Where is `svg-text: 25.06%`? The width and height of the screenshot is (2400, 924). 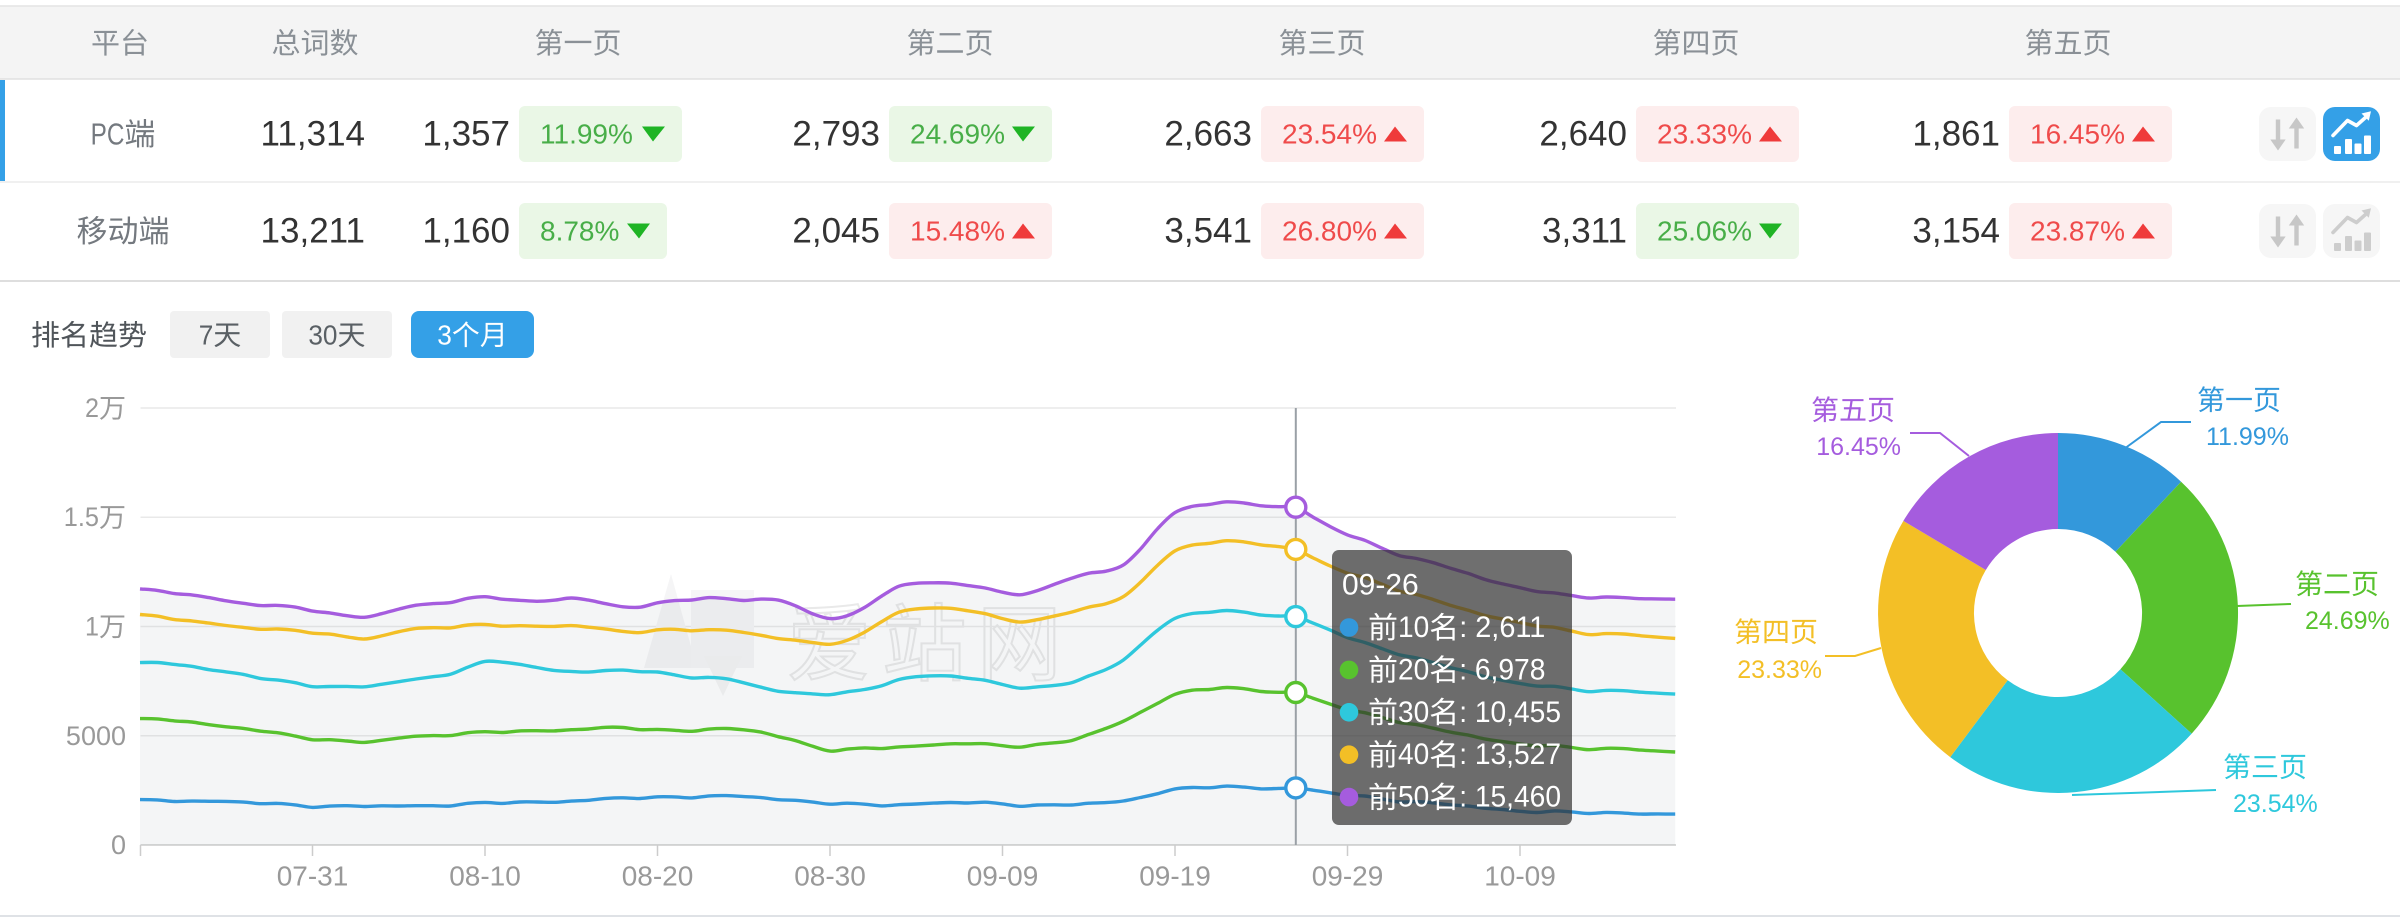
svg-text: 25.06% is located at coordinates (1704, 231).